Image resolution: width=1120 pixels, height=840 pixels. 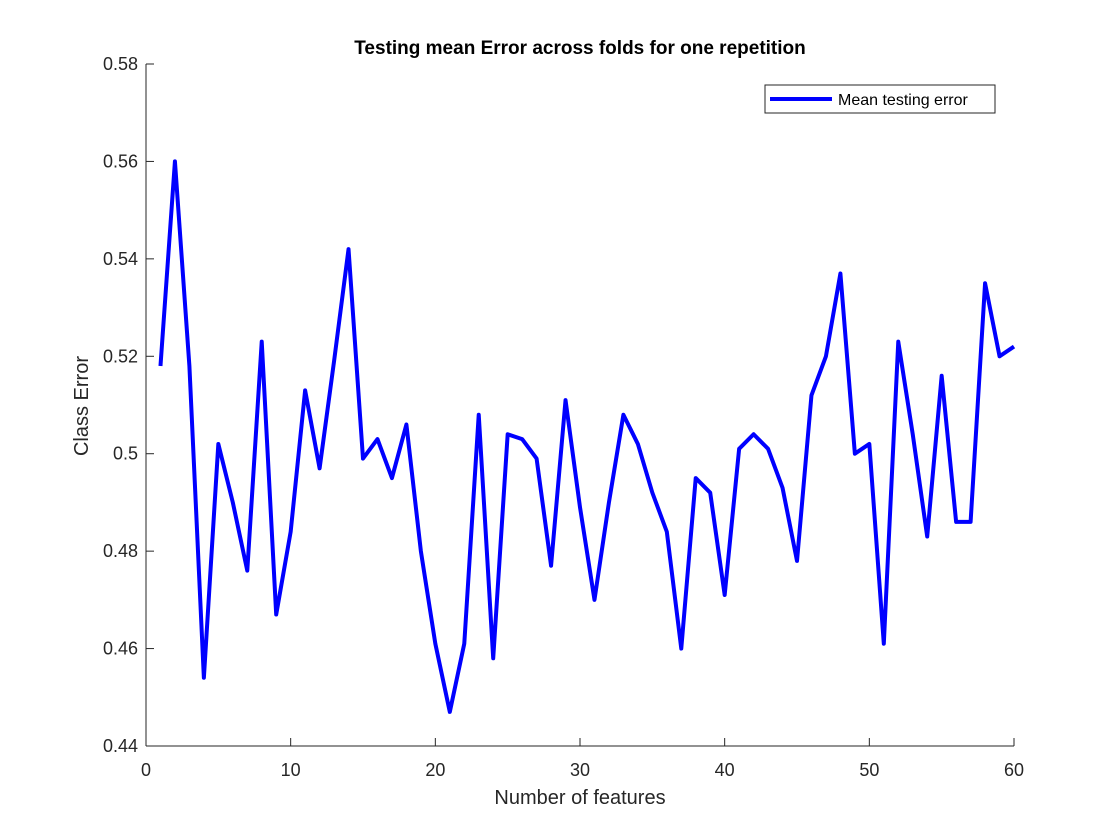 I want to click on y-tick-label: 0.58, so click(x=120, y=64).